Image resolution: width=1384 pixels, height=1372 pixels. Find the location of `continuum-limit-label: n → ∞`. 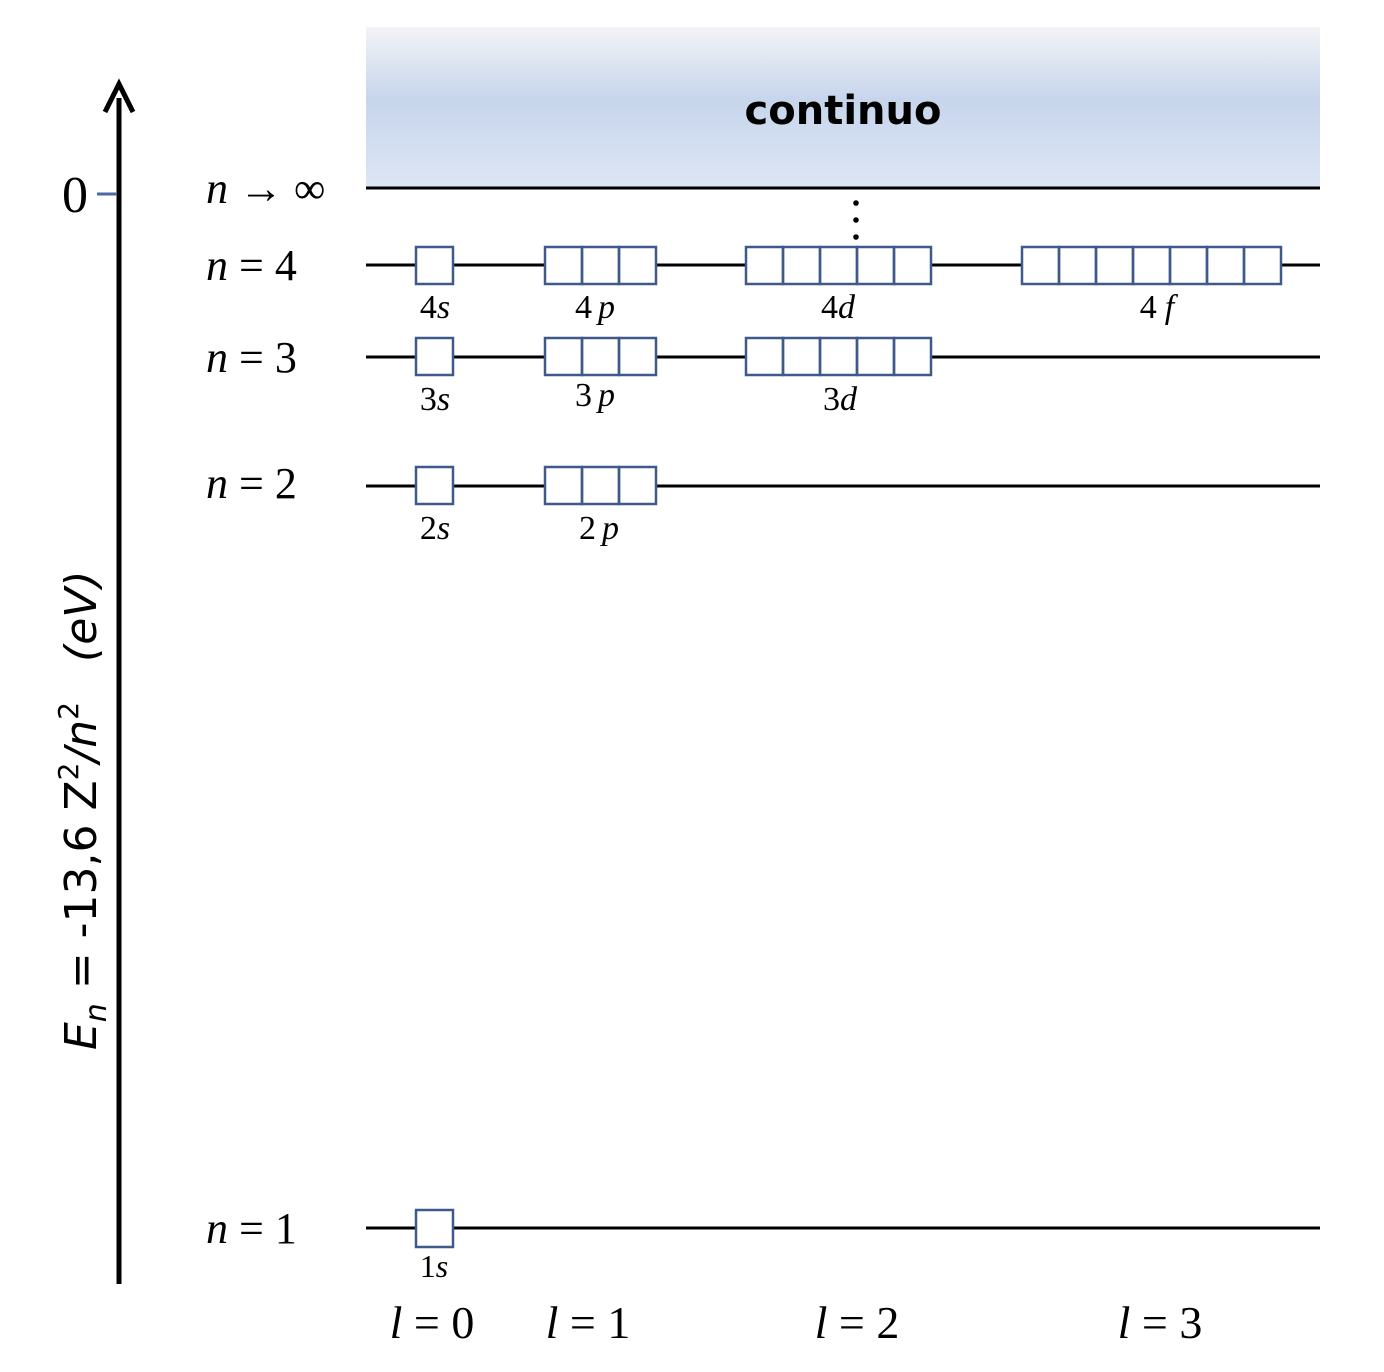

continuum-limit-label: n → ∞ is located at coordinates (265, 188).